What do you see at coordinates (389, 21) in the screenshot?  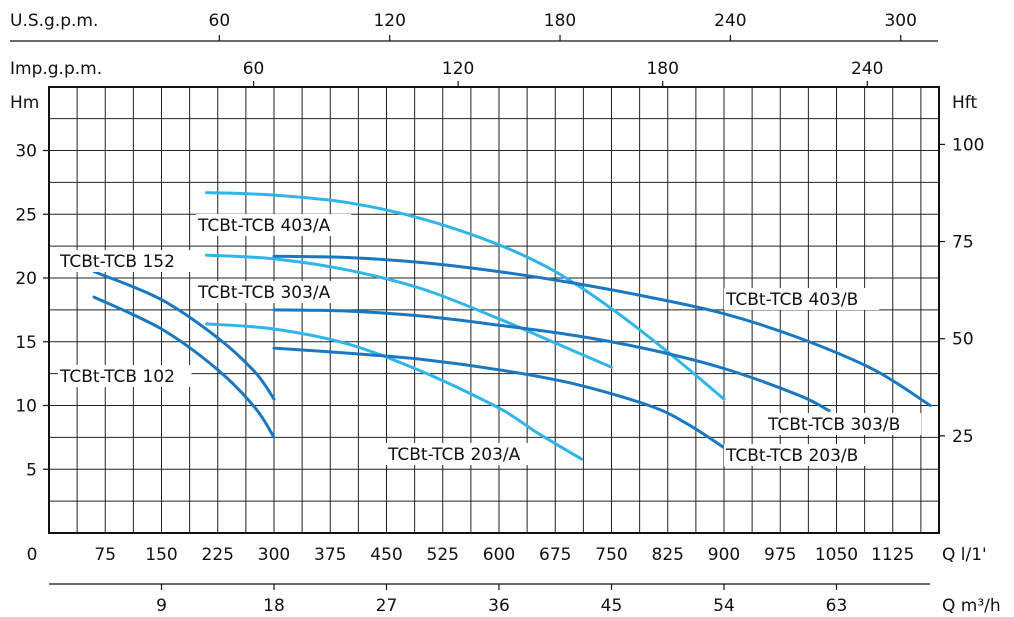 I see `usgpm-axis-tick-label: 120` at bounding box center [389, 21].